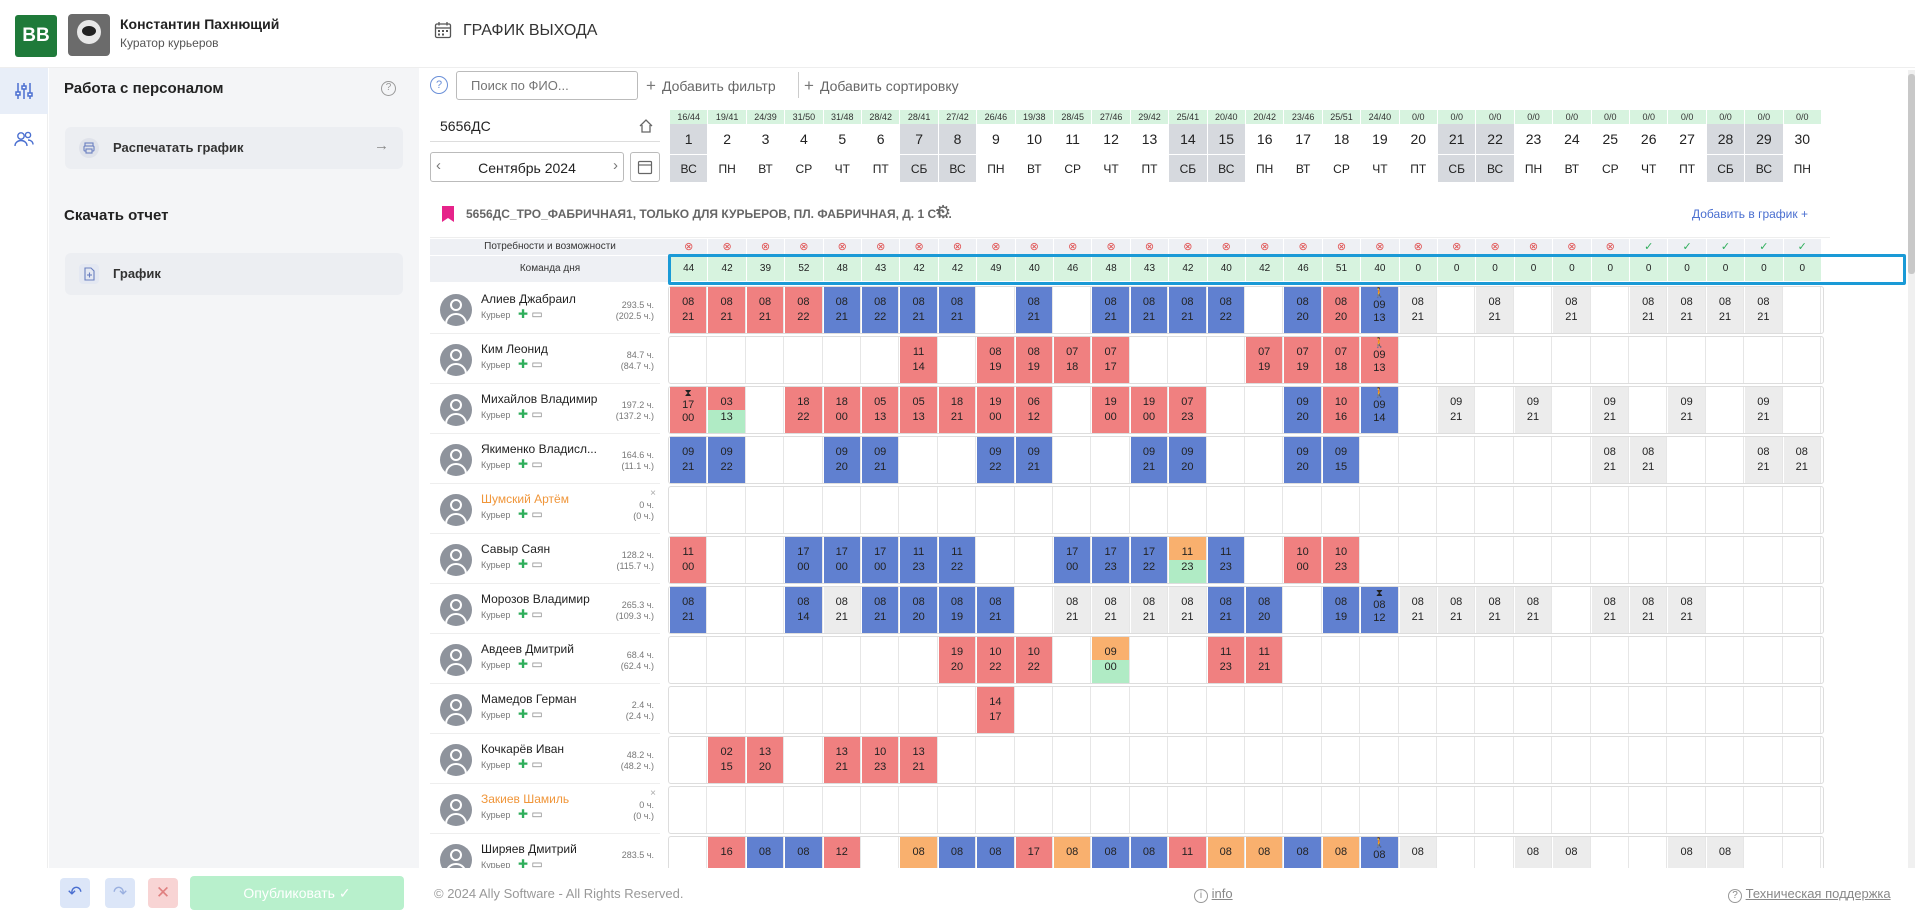  I want to click on shift-cell: 18 21, so click(957, 410).